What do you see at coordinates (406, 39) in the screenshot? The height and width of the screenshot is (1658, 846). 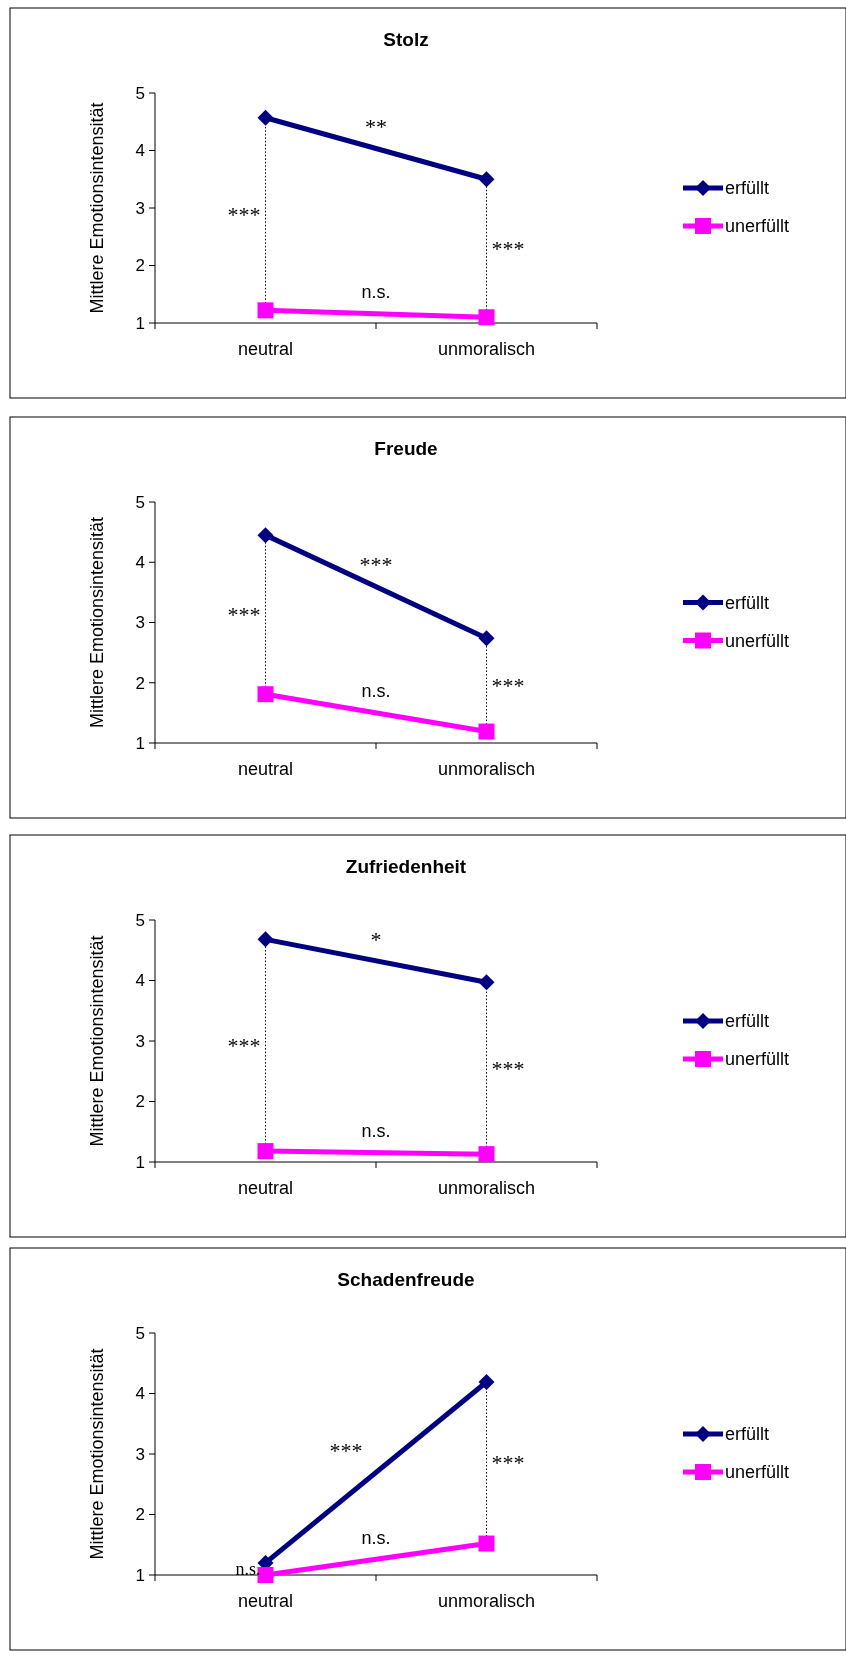 I see `chart-title: Stolz` at bounding box center [406, 39].